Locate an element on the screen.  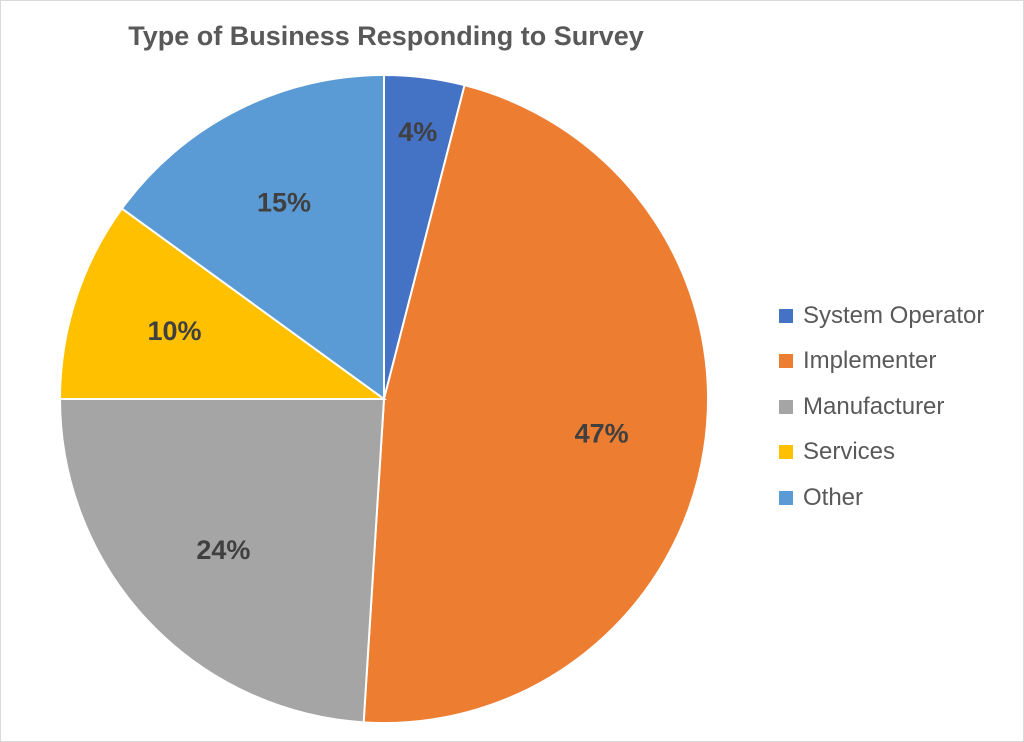
data-label: 4% is located at coordinates (417, 132).